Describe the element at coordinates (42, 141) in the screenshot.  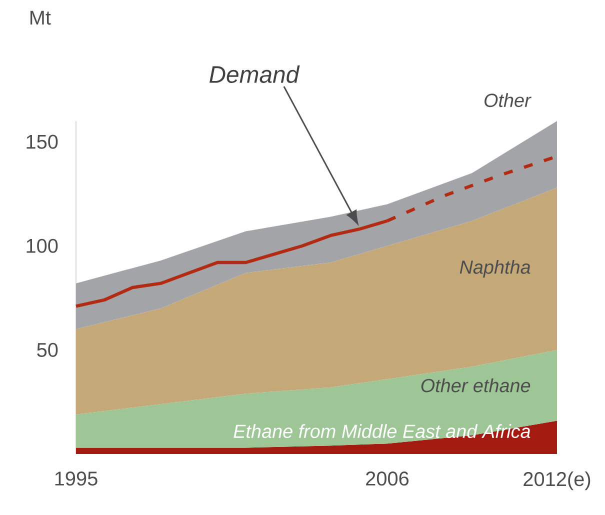
I see `y-tick-label: 150` at that location.